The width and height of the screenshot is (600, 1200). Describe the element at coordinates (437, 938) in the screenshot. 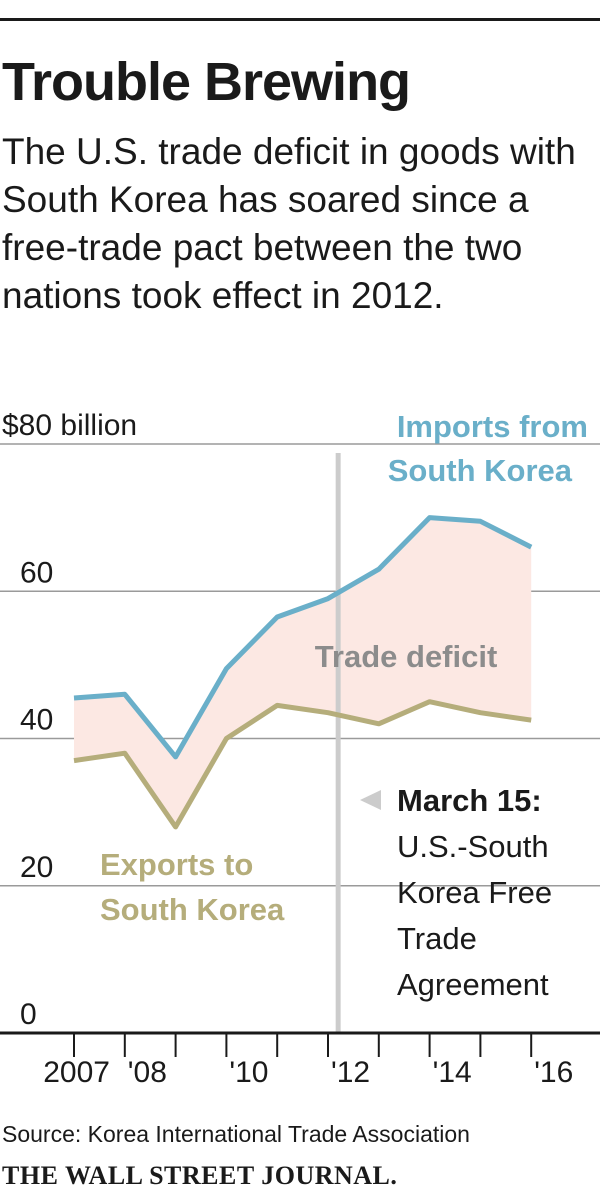

I see `annotation-line: Trade` at that location.